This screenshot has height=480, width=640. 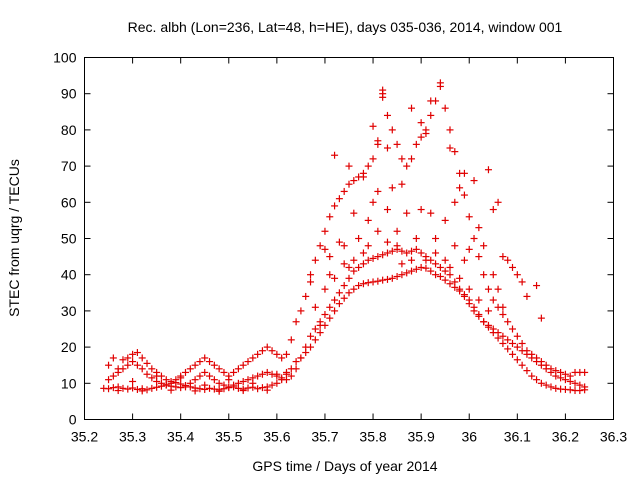 What do you see at coordinates (69, 347) in the screenshot?
I see `y-tick-label: 20` at bounding box center [69, 347].